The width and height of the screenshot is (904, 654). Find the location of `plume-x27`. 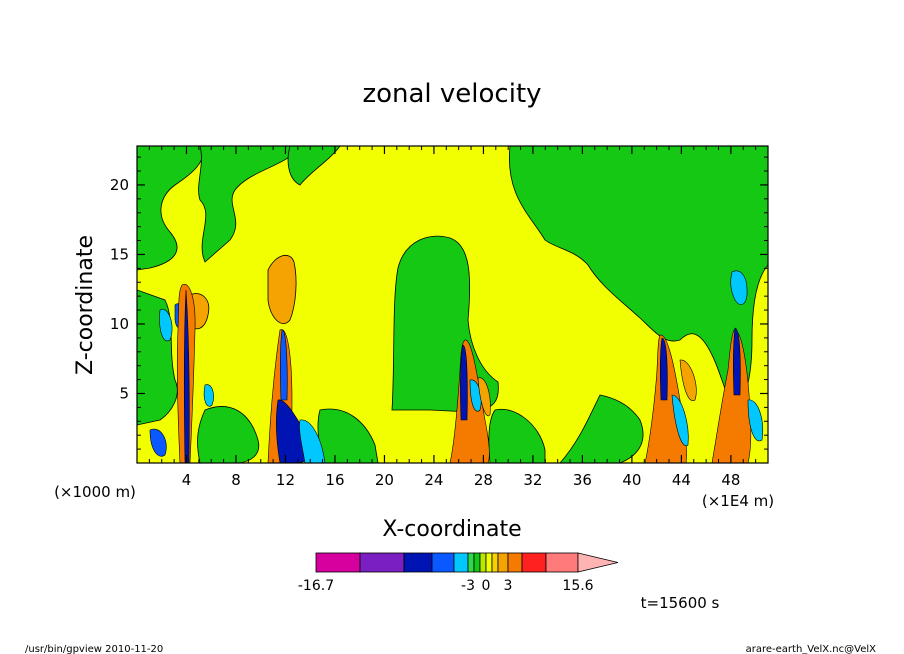

plume-x27 is located at coordinates (470, 401).